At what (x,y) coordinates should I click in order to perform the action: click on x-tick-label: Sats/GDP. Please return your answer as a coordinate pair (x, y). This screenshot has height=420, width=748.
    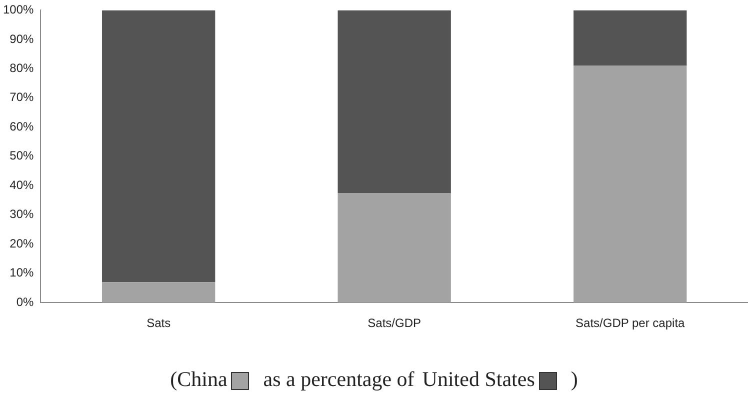
    Looking at the image, I should click on (395, 323).